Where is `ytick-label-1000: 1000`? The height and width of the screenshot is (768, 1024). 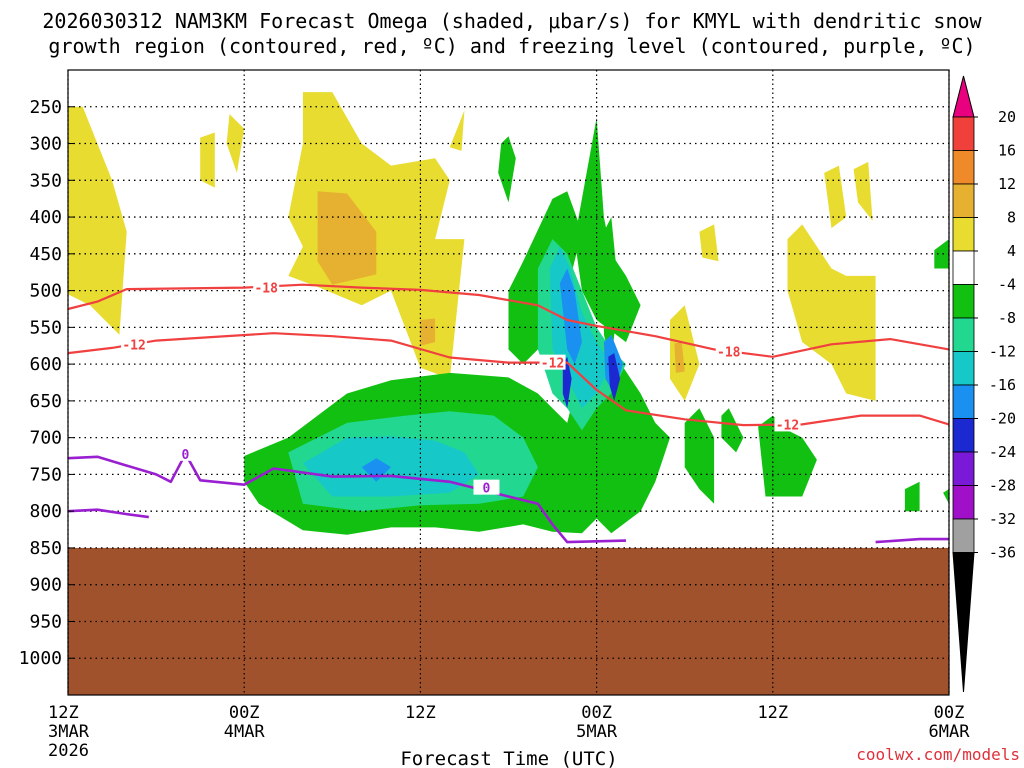 ytick-label-1000: 1000 is located at coordinates (40, 658).